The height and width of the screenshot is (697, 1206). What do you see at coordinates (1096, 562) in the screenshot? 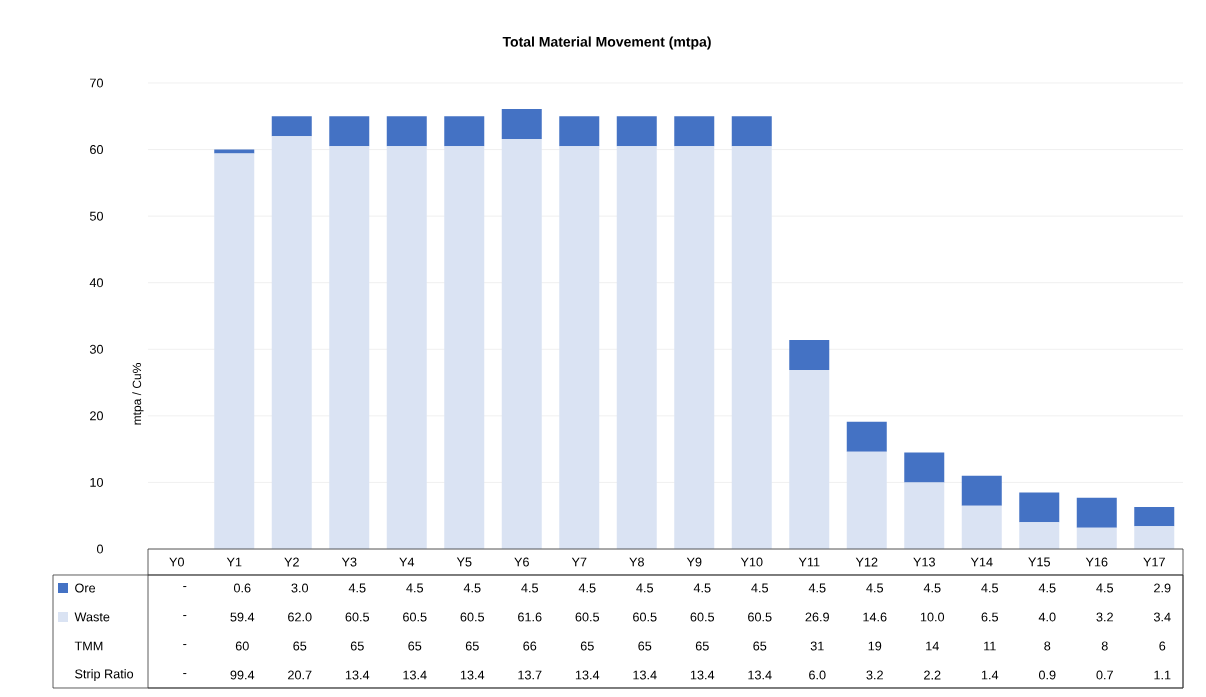
I see `x-tick-label: Y16` at bounding box center [1096, 562].